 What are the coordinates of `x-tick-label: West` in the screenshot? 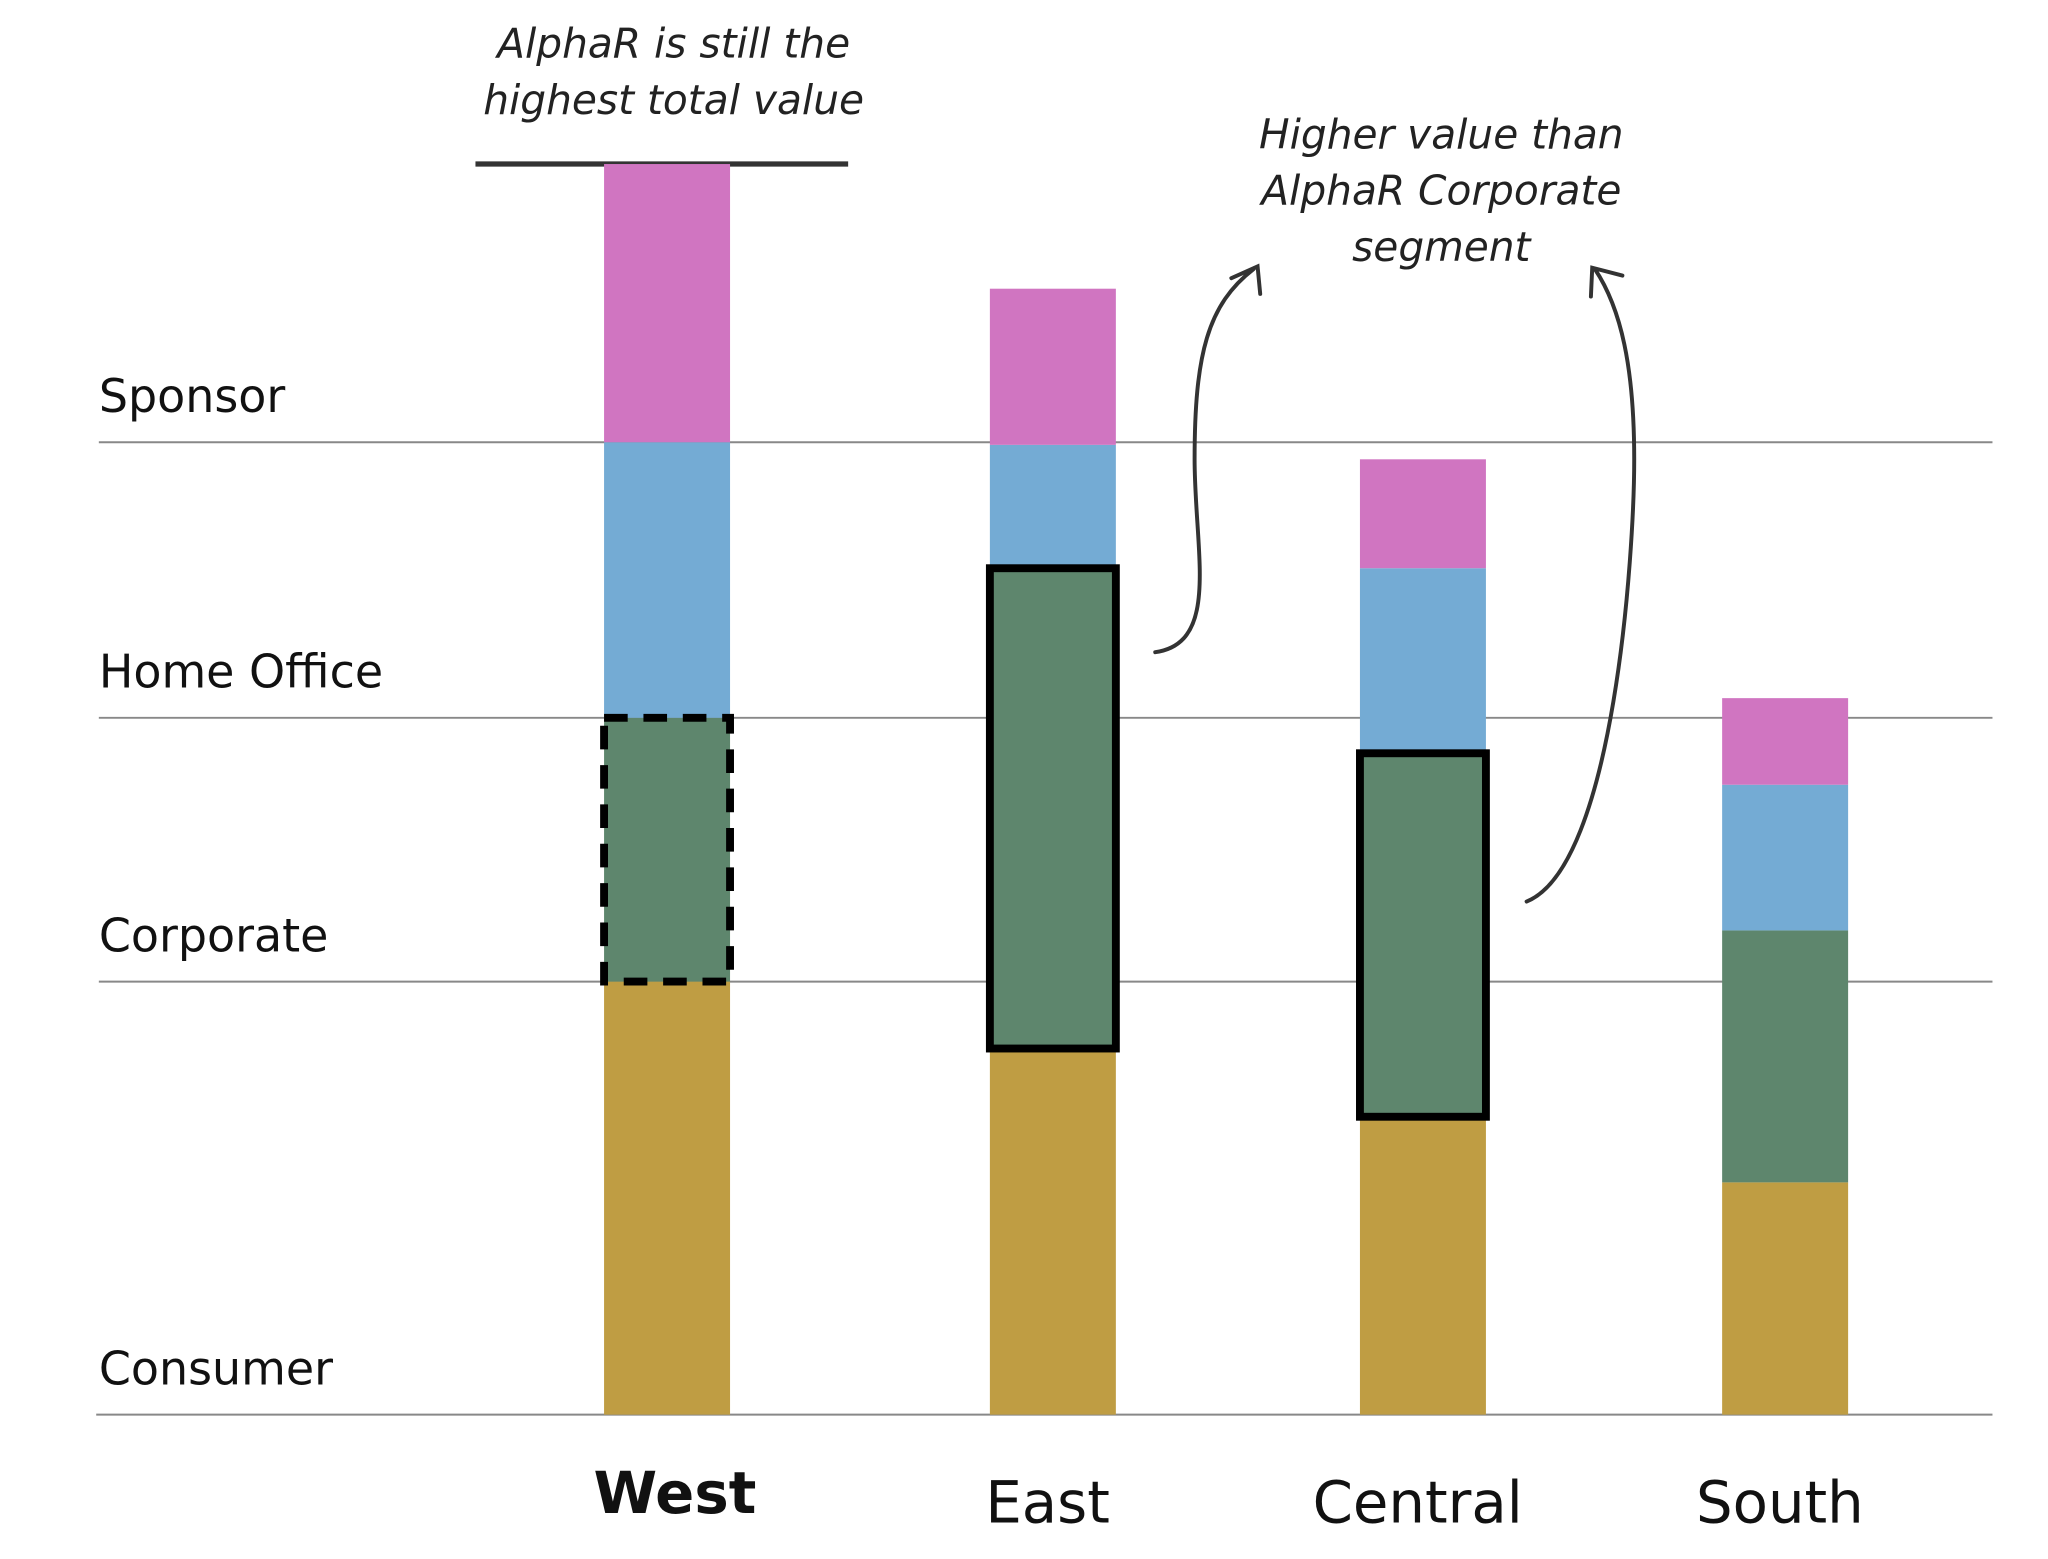 It's located at (675, 1493).